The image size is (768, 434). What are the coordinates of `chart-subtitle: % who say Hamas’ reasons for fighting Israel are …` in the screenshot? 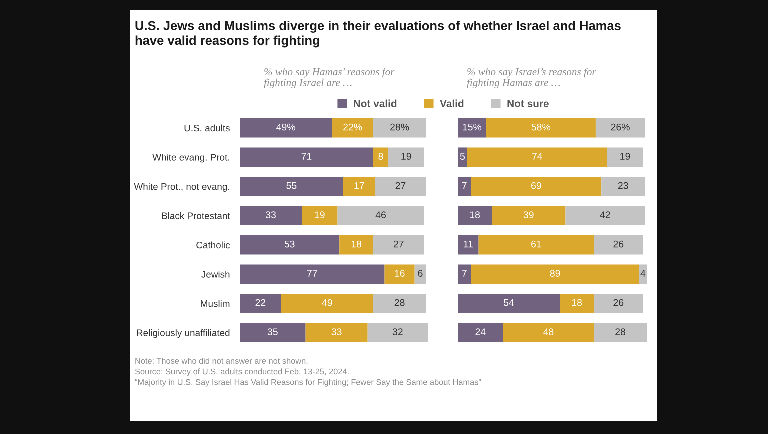 It's located at (329, 78).